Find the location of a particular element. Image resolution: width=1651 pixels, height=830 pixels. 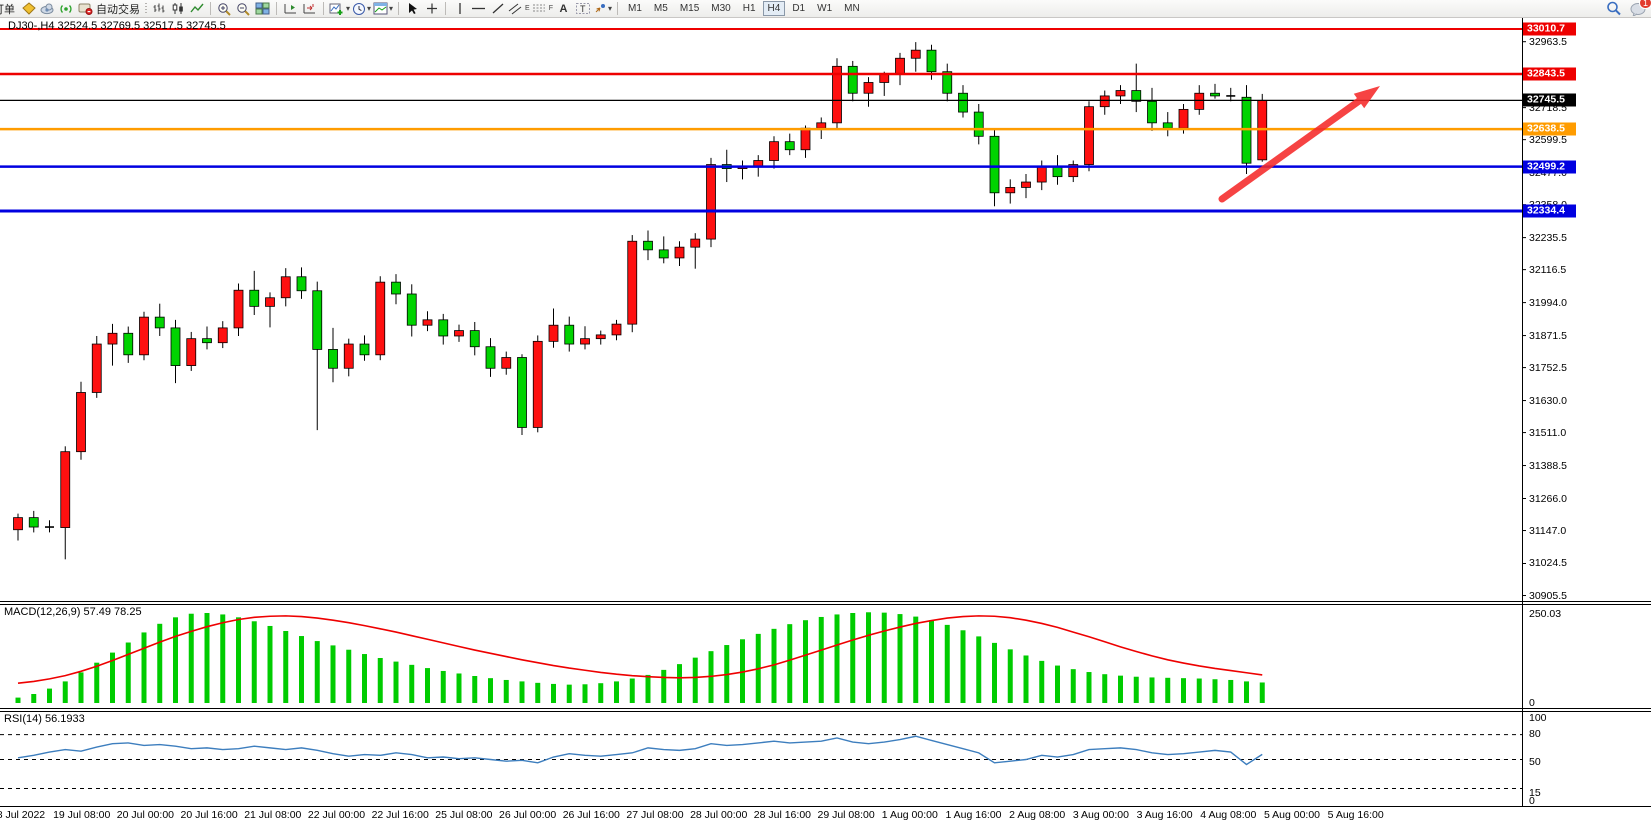

toolbar-separator is located at coordinates (210, 8).